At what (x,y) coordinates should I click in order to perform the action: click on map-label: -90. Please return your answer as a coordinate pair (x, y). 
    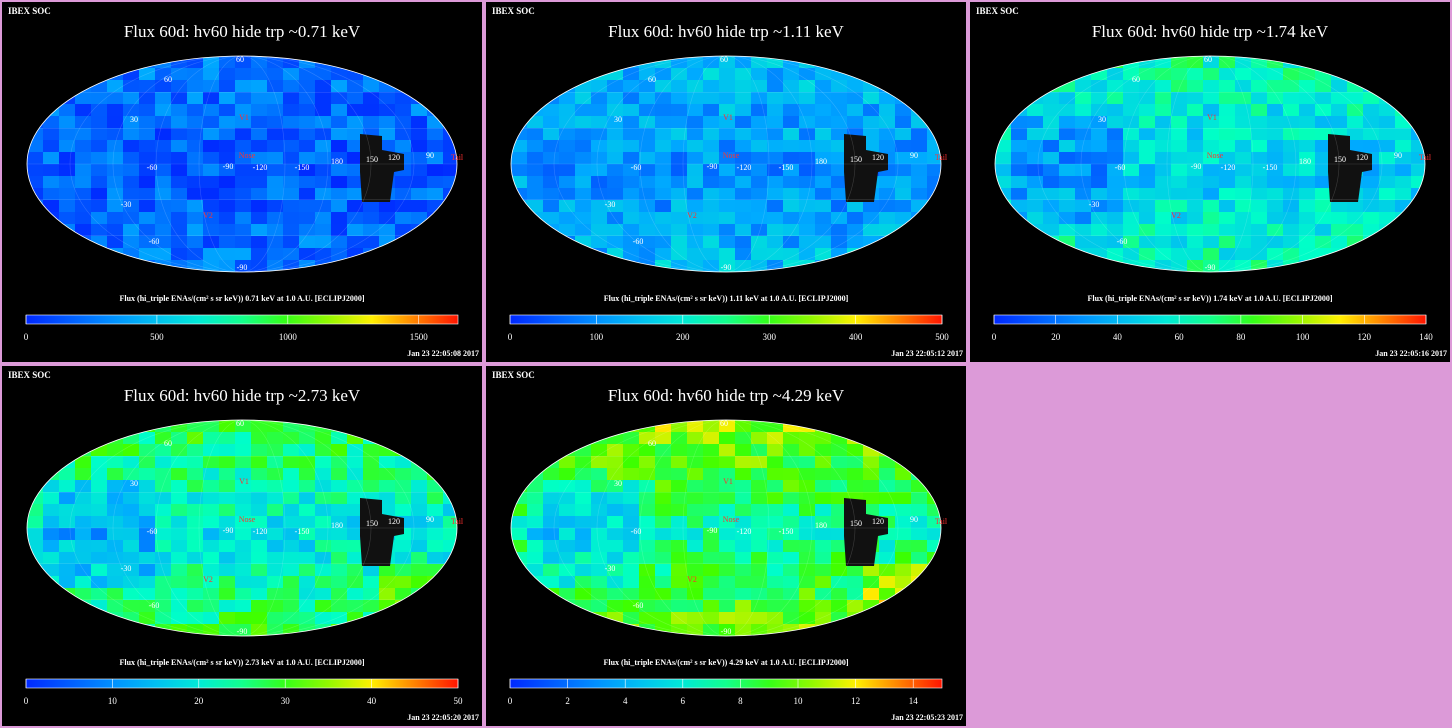
    Looking at the image, I should click on (726, 267).